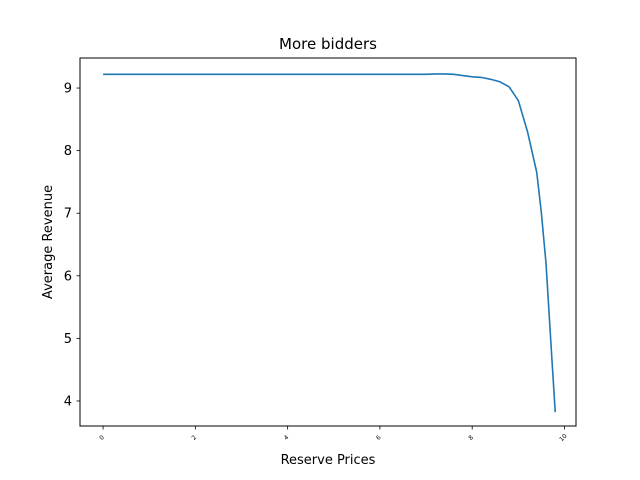 The width and height of the screenshot is (640, 480). Describe the element at coordinates (68, 151) in the screenshot. I see `y-tick-label: 8` at that location.